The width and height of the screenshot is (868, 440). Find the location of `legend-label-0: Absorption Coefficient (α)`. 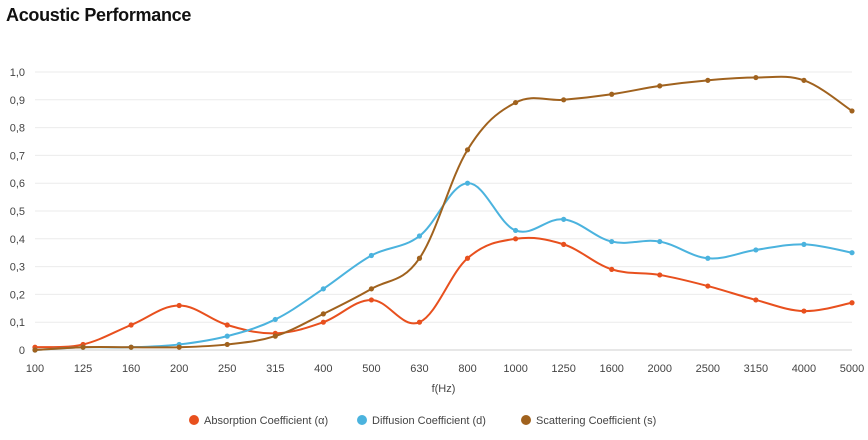

legend-label-0: Absorption Coefficient (α) is located at coordinates (266, 421).